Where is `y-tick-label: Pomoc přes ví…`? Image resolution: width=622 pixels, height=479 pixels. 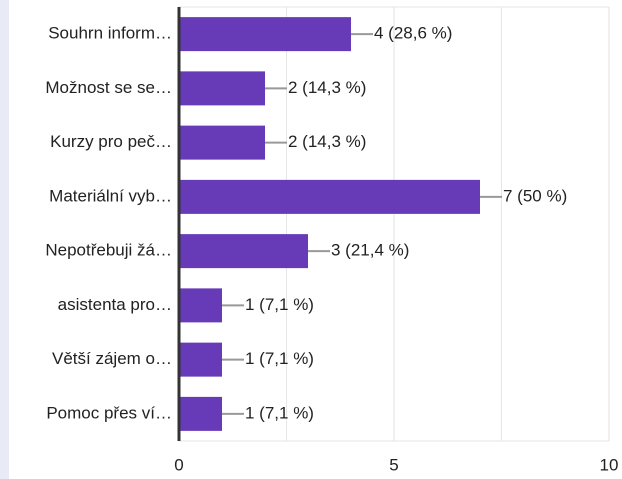 y-tick-label: Pomoc přes ví… is located at coordinates (109, 412).